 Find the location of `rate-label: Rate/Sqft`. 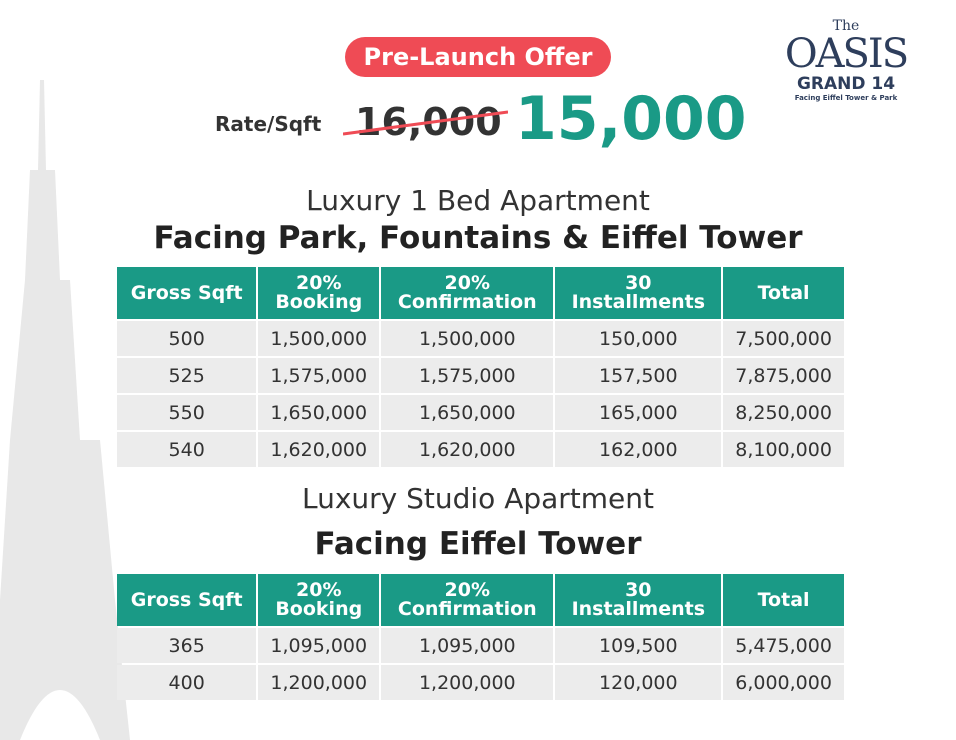

rate-label: Rate/Sqft is located at coordinates (268, 124).